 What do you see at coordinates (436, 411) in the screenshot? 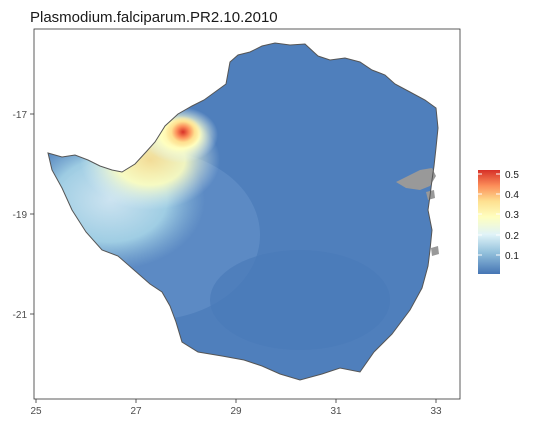
I see `x-tick-label: 33` at bounding box center [436, 411].